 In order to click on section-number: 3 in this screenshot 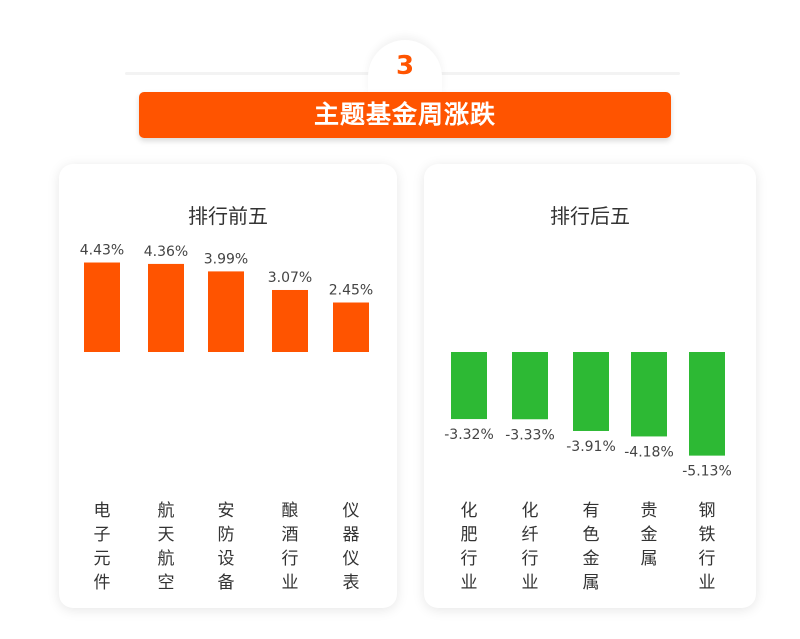, I will do `click(405, 66)`.